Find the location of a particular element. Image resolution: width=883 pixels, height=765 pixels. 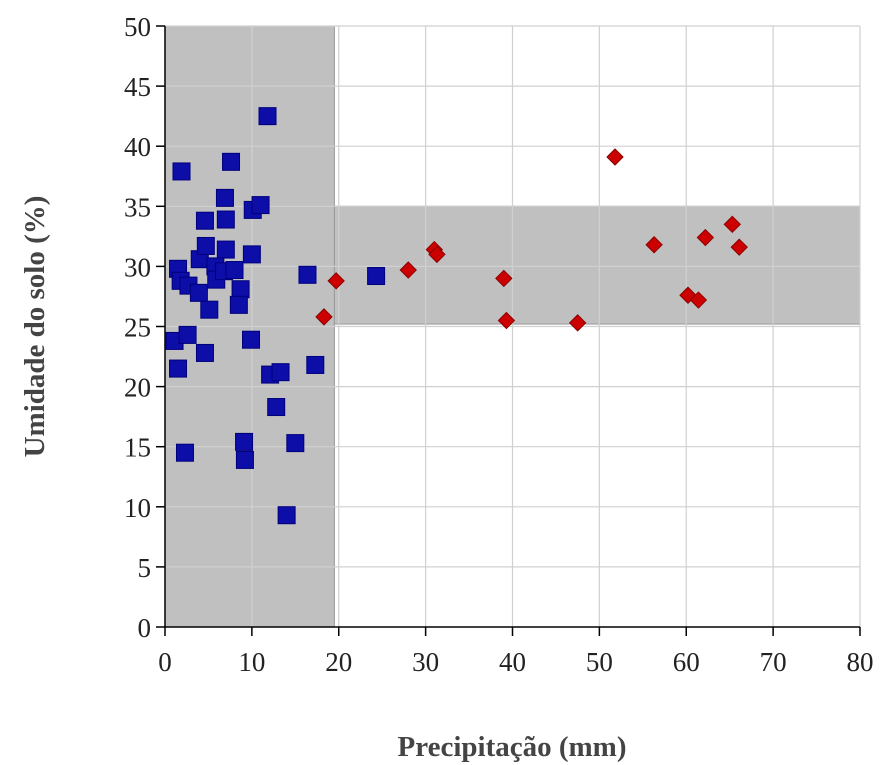

x-tick-label: 80 is located at coordinates (860, 662).